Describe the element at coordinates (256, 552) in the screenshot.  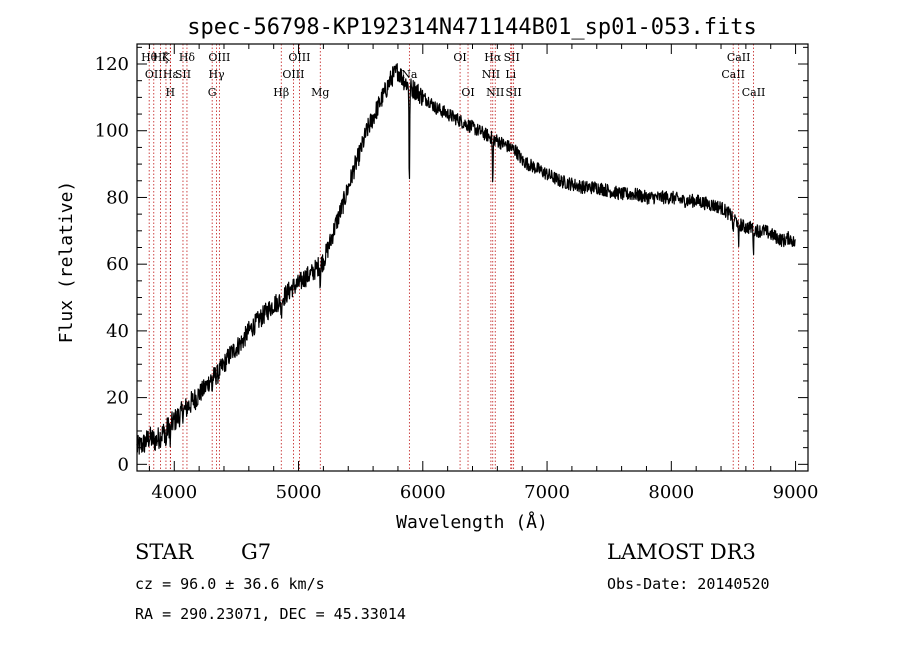
I see `object-subclass: G7` at that location.